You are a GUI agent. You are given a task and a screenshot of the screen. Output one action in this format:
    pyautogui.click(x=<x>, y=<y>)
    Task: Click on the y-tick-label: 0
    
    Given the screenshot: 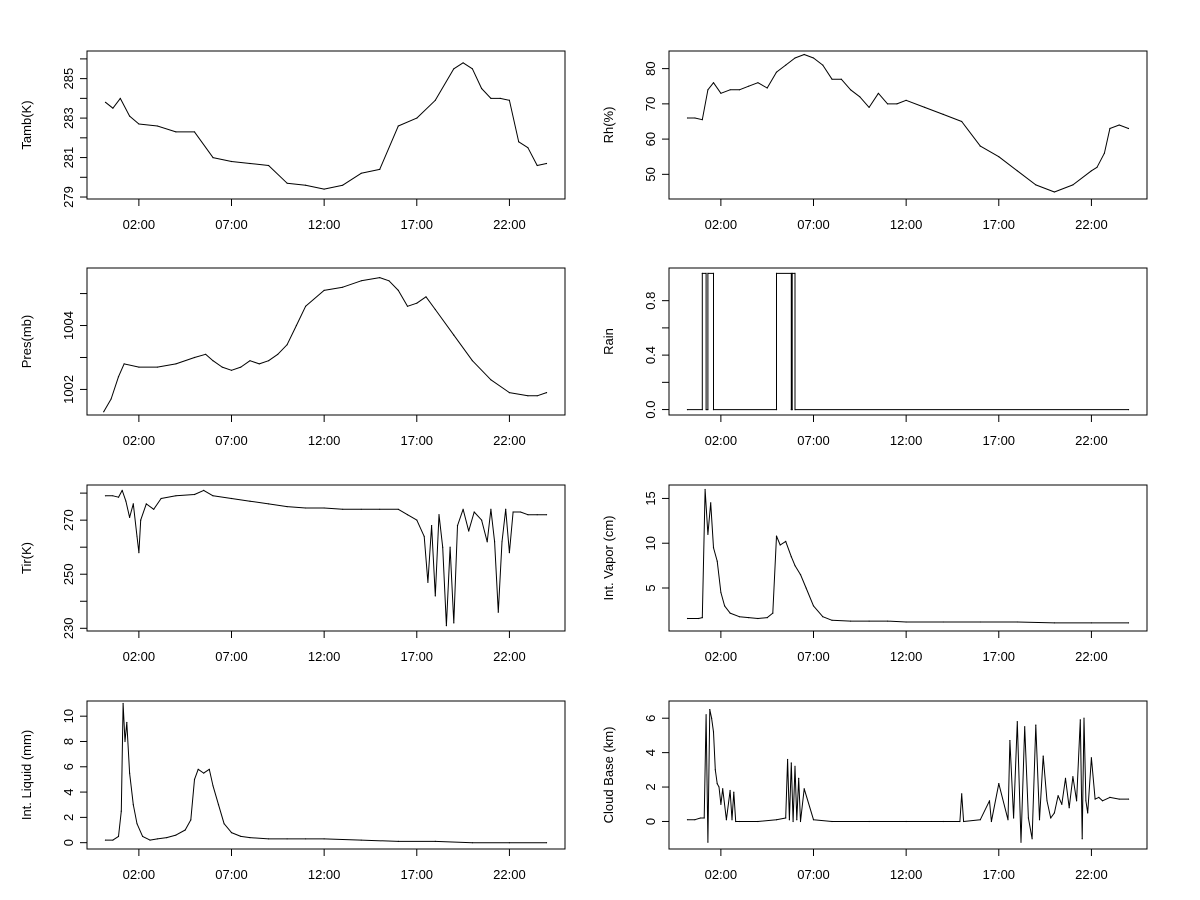 What is the action you would take?
    pyautogui.click(x=68, y=842)
    